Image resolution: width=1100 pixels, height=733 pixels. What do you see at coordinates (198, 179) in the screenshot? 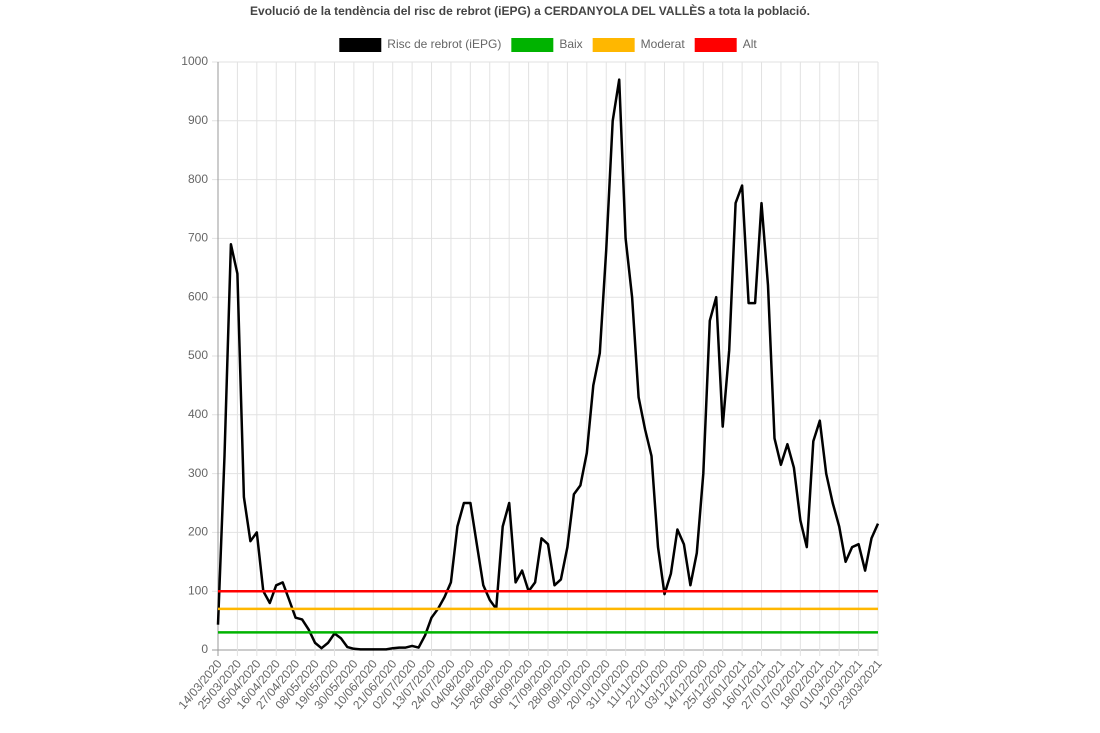
I see `y-tick-label: 800` at bounding box center [198, 179].